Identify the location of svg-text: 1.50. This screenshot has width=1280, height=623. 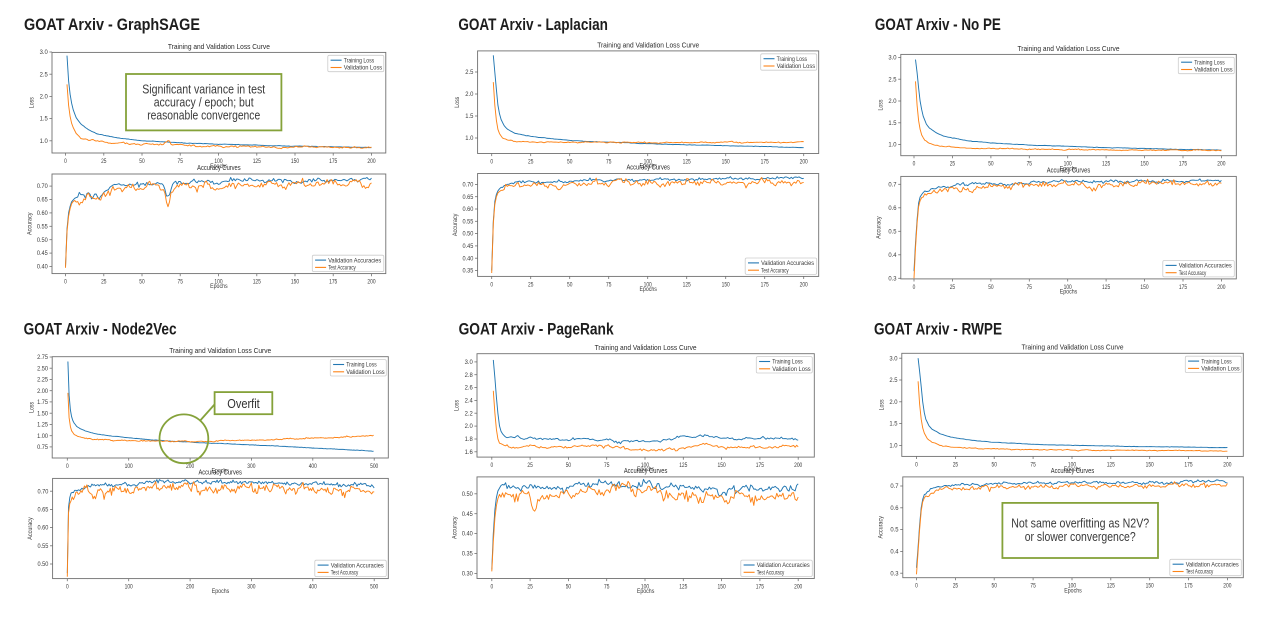
(42, 413).